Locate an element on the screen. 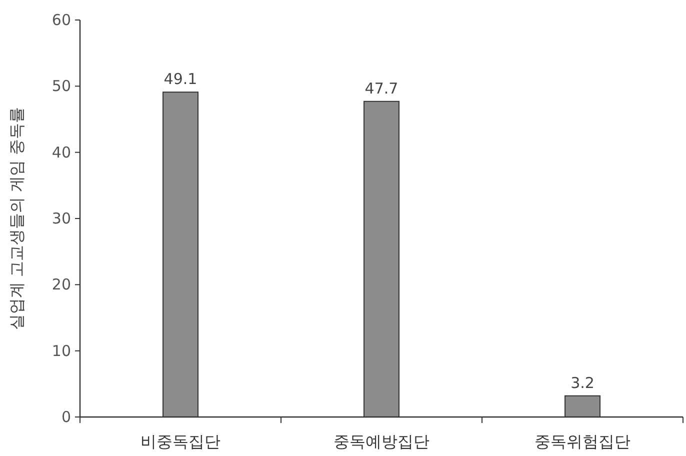 The width and height of the screenshot is (686, 456). y-tick-label: 50 is located at coordinates (61, 86).